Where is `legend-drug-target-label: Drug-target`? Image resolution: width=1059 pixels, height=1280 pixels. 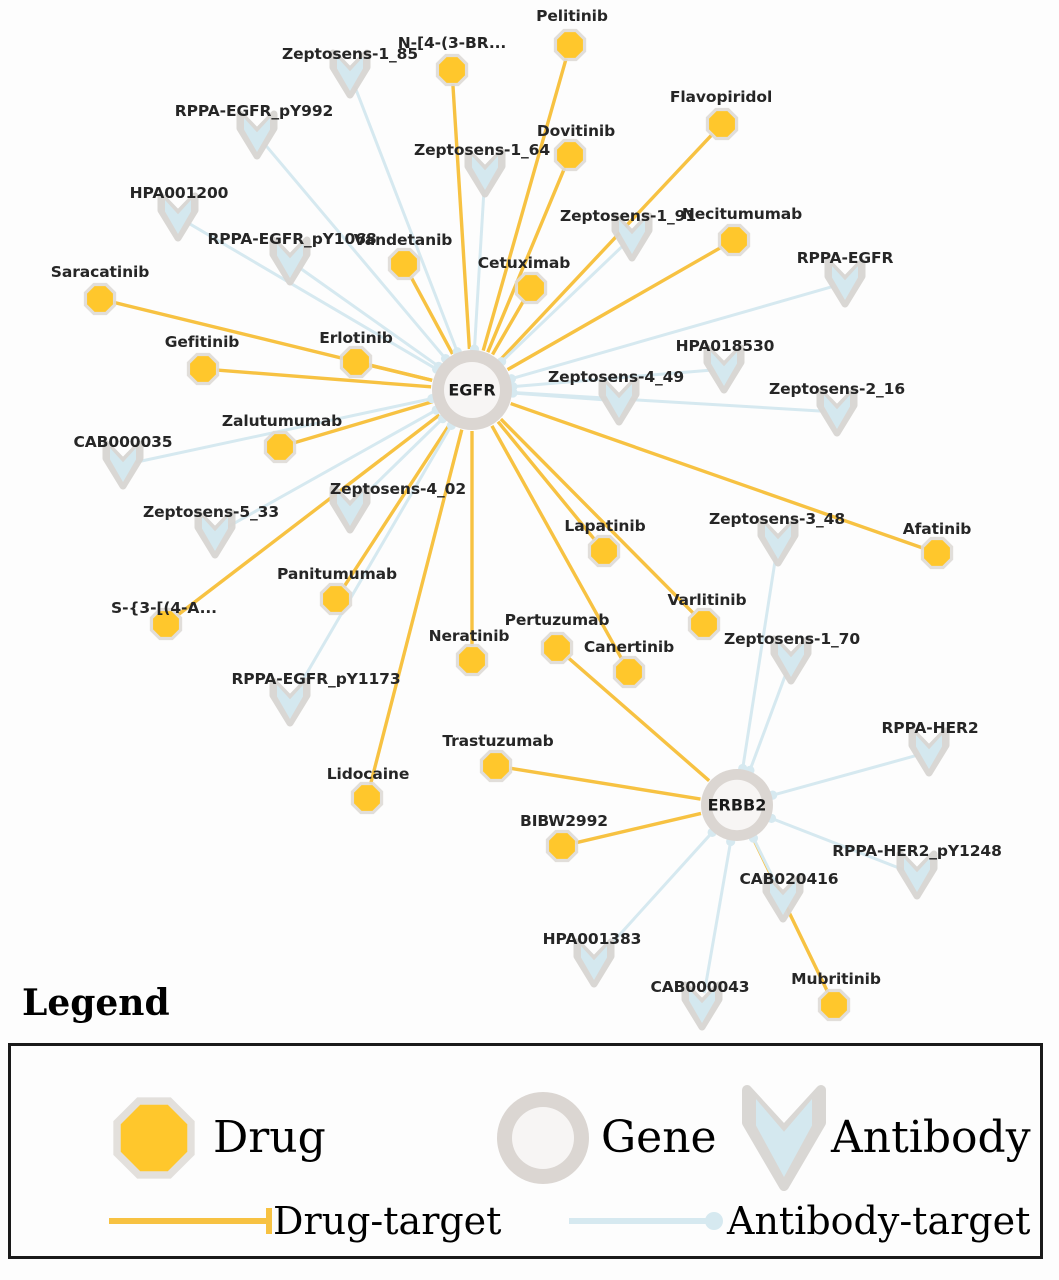
legend-drug-target-label: Drug-target is located at coordinates (387, 1221).